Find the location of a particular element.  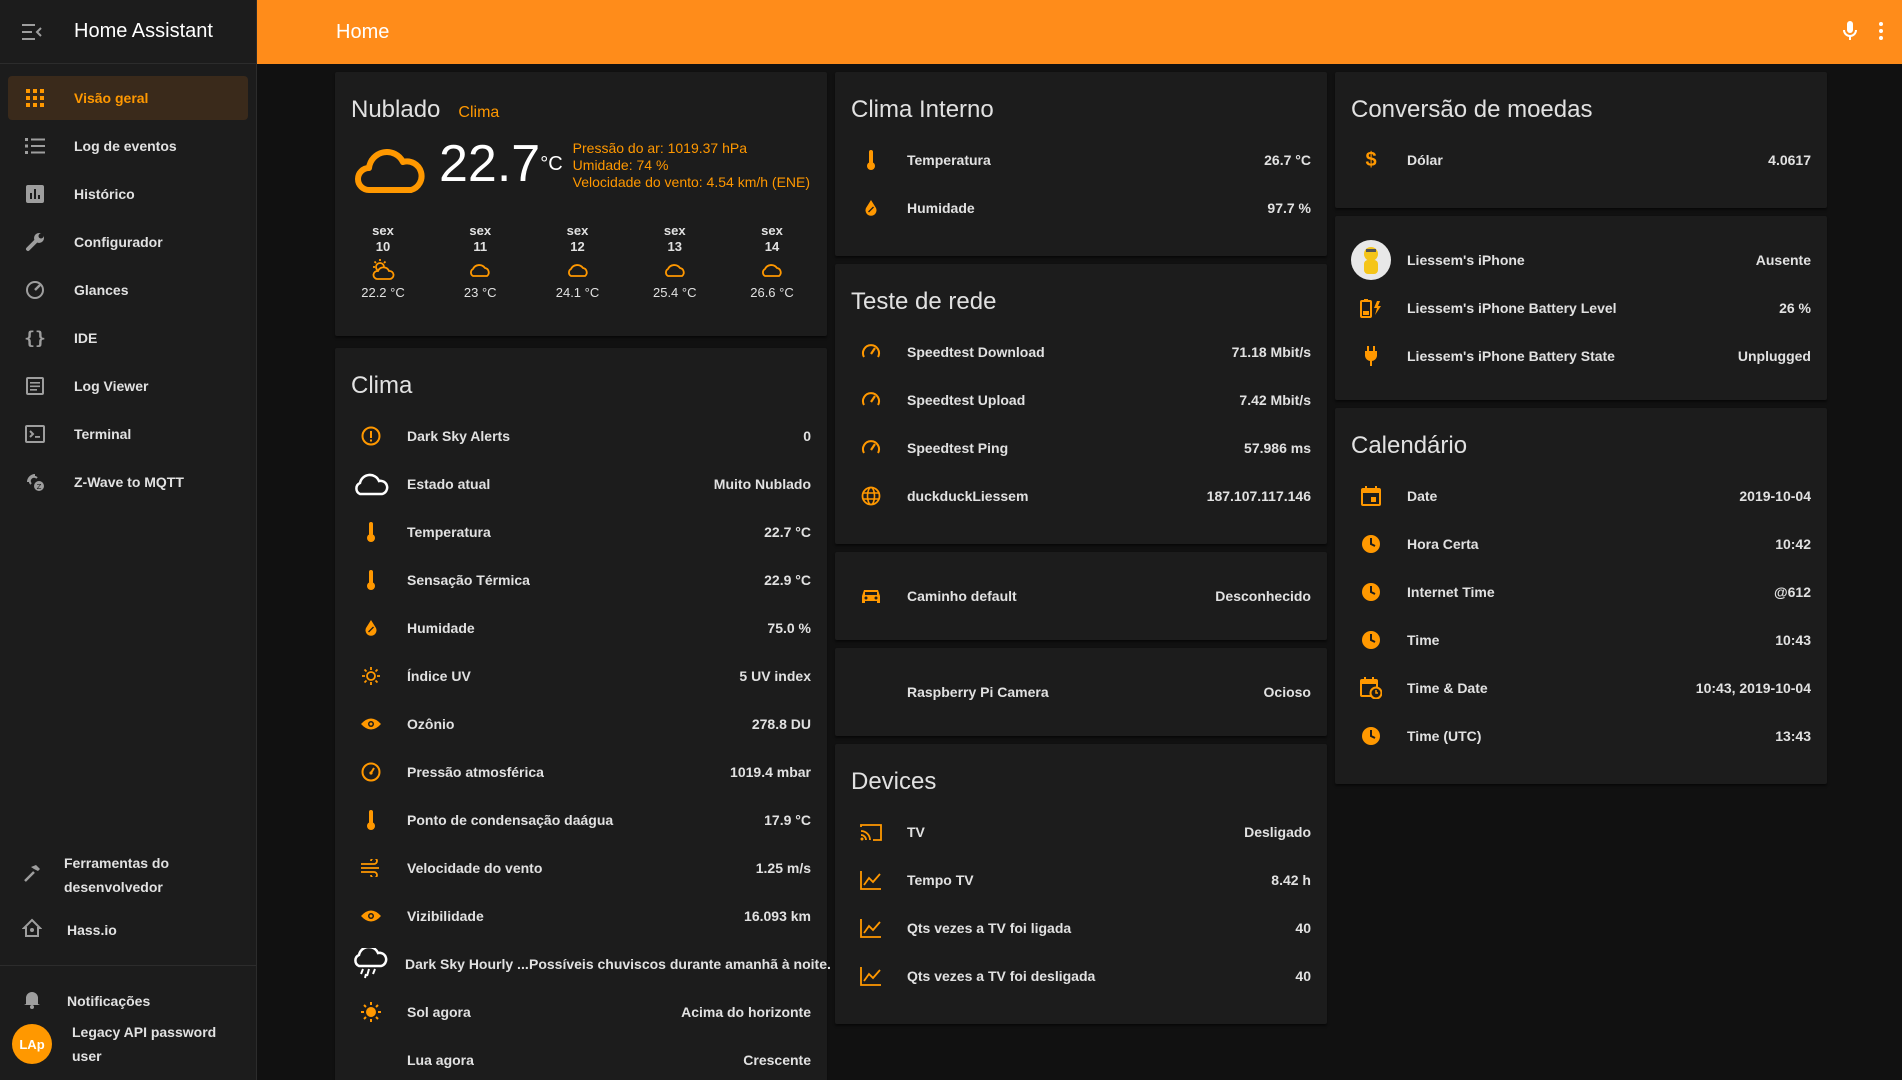

entity-row-velocidade-do-vento: Velocidade do vento 1.25 m/s is located at coordinates (581, 868).